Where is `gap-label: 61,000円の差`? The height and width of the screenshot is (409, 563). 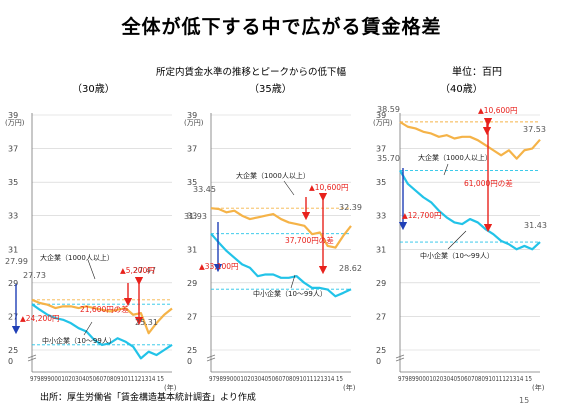 gap-label: 61,000円の差 is located at coordinates (488, 183).